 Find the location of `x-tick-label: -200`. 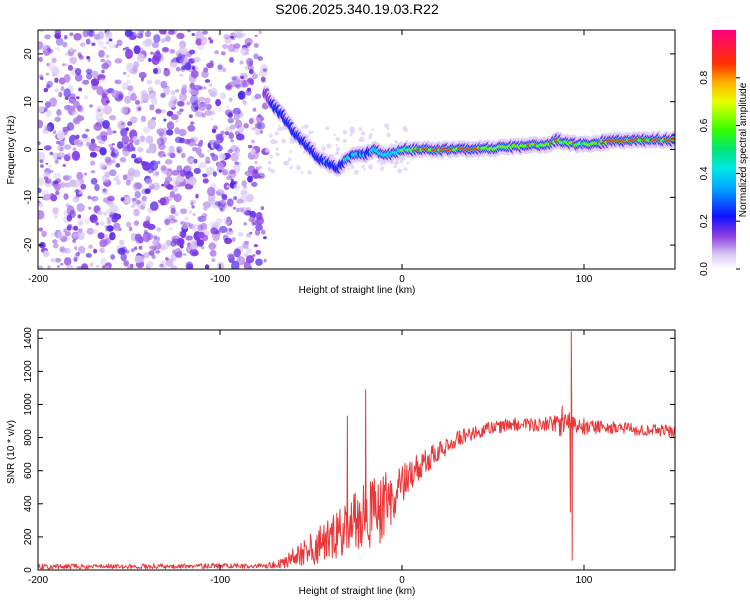

x-tick-label: -200 is located at coordinates (38, 279).